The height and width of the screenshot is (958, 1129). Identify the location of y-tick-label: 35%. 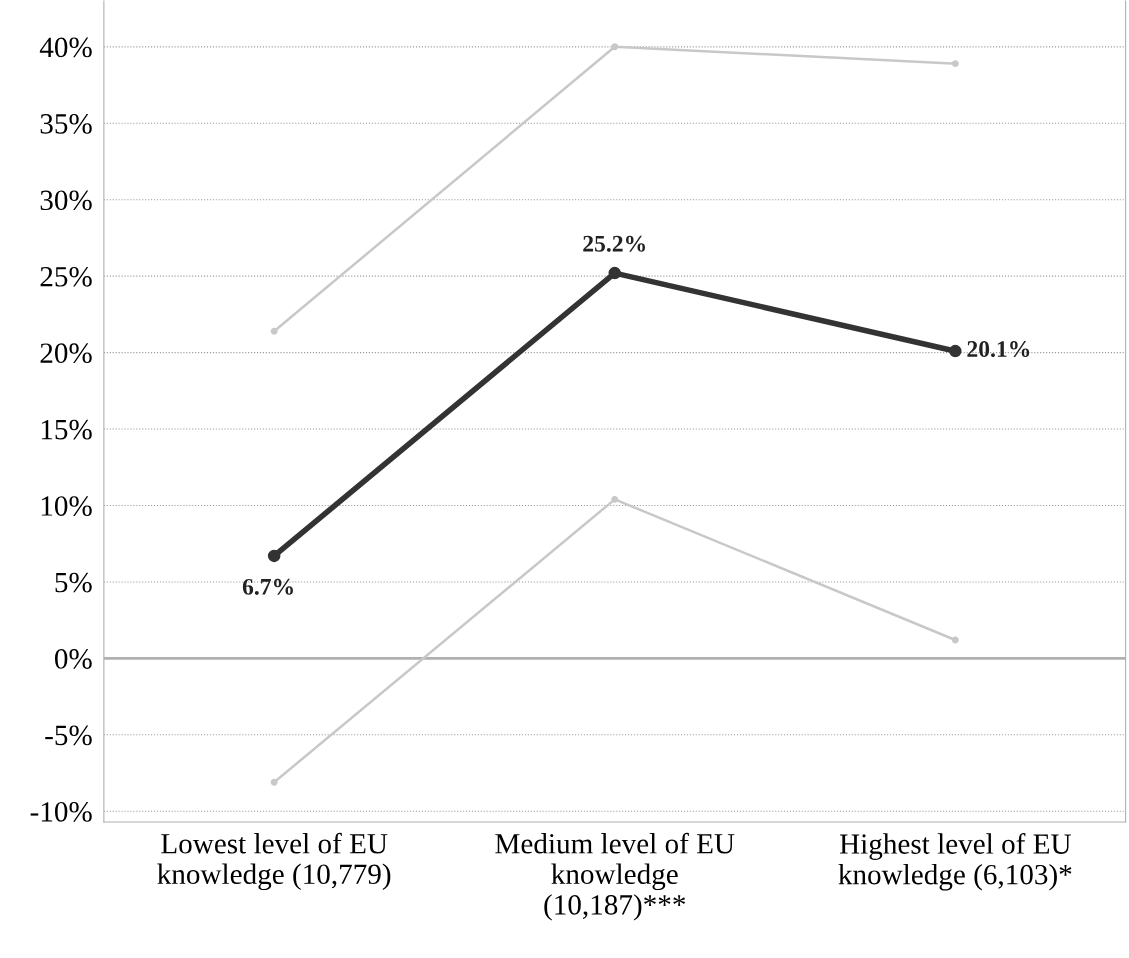
(66, 123).